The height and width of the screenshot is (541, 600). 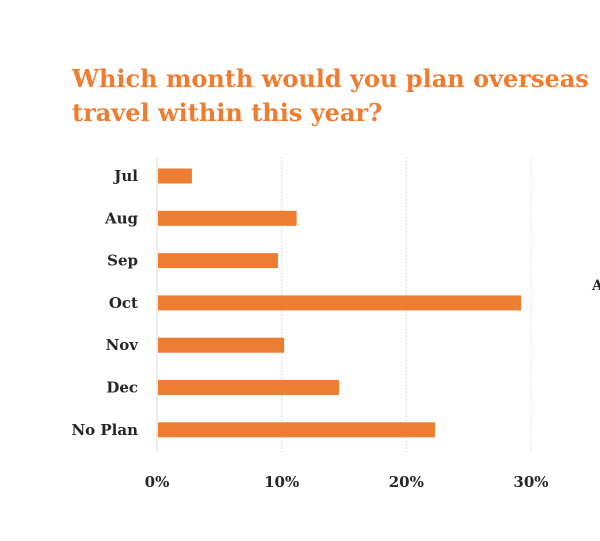 What do you see at coordinates (340, 303) in the screenshot?
I see `bar-oct` at bounding box center [340, 303].